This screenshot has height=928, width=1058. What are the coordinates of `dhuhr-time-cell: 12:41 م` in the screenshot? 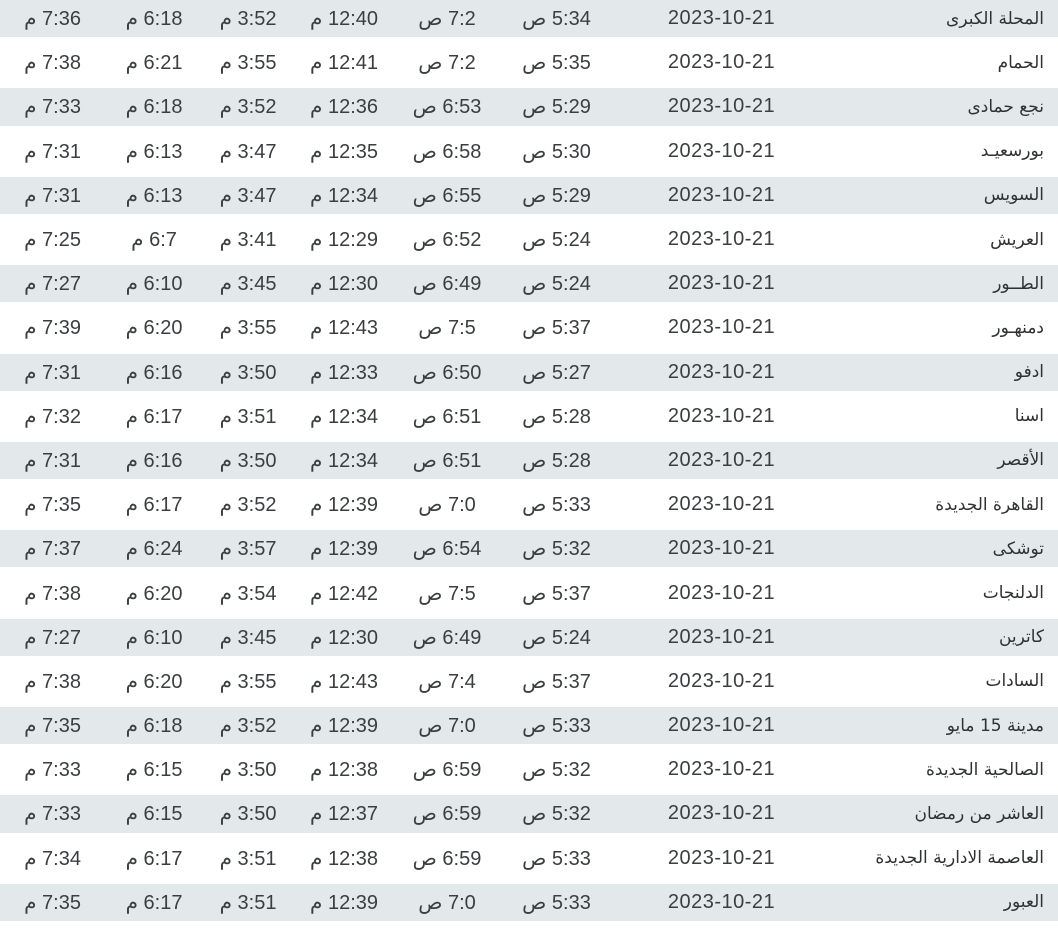 It's located at (344, 63).